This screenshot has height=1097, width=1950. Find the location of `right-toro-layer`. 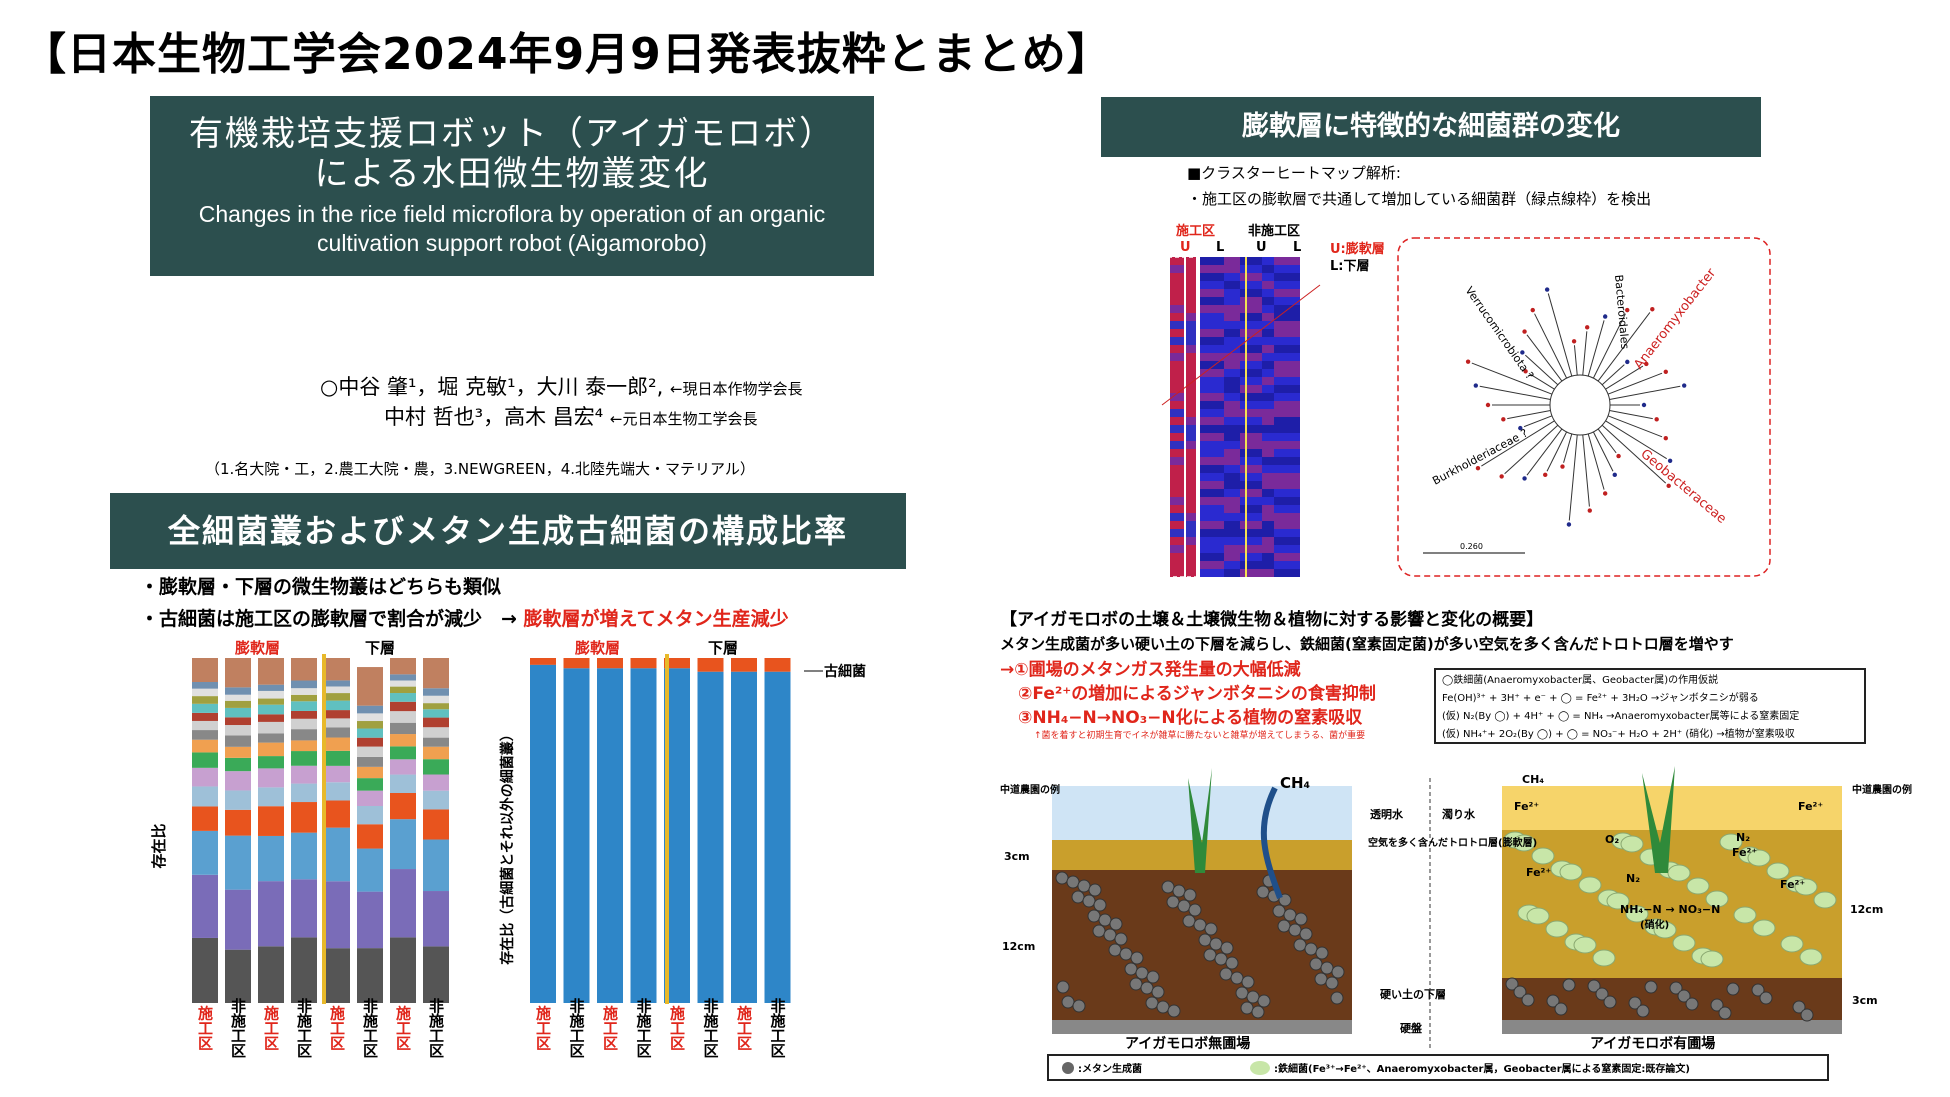

right-toro-layer is located at coordinates (1672, 904).